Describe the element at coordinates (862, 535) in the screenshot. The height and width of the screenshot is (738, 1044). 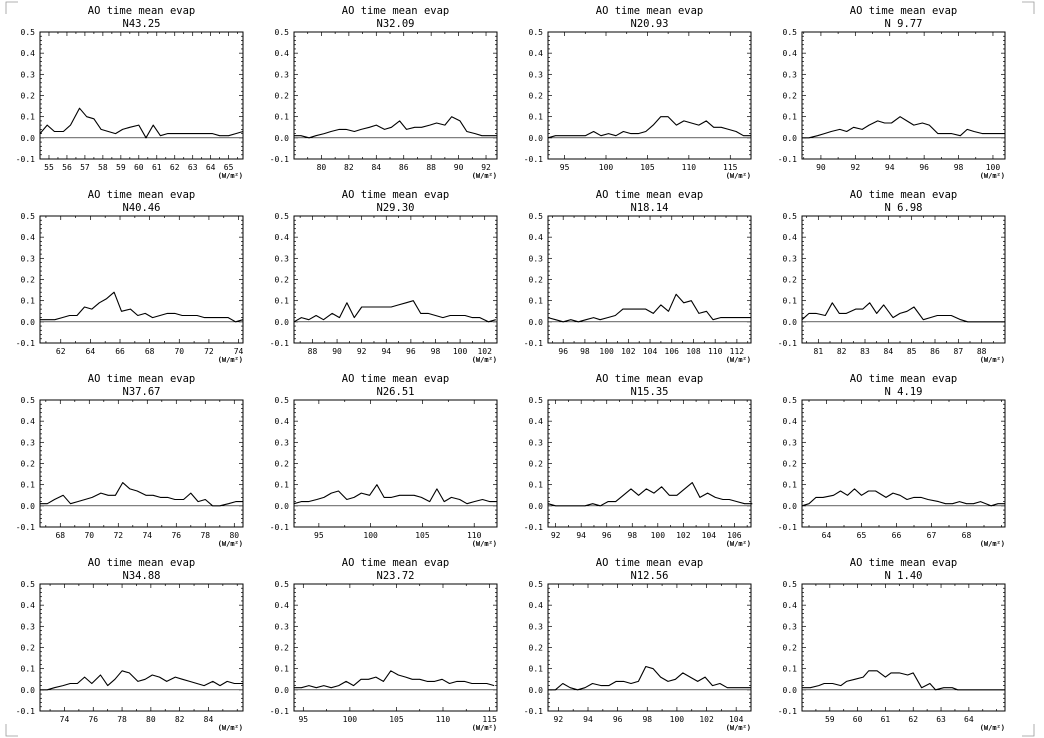
I see `x-tick-label: 65` at that location.